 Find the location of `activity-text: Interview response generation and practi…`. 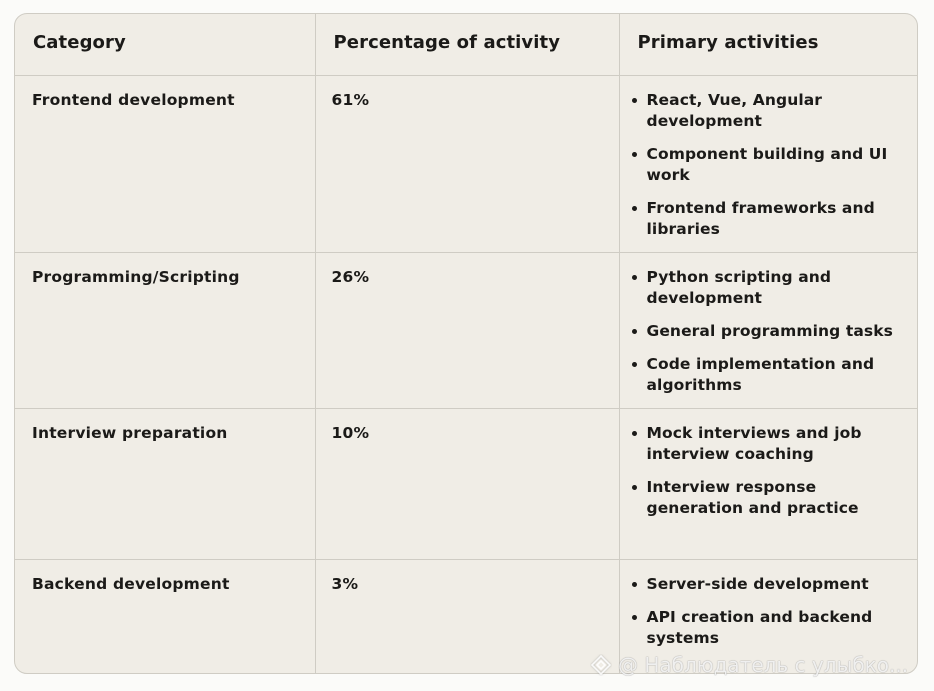

activity-text: Interview response generation and practi… is located at coordinates (752, 497).